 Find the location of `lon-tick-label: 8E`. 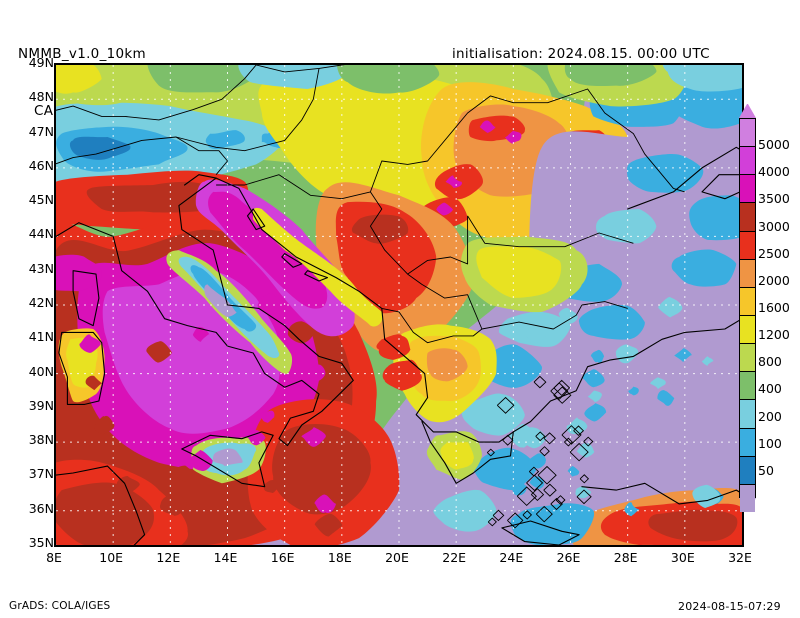

lon-tick-label: 8E is located at coordinates (54, 557).